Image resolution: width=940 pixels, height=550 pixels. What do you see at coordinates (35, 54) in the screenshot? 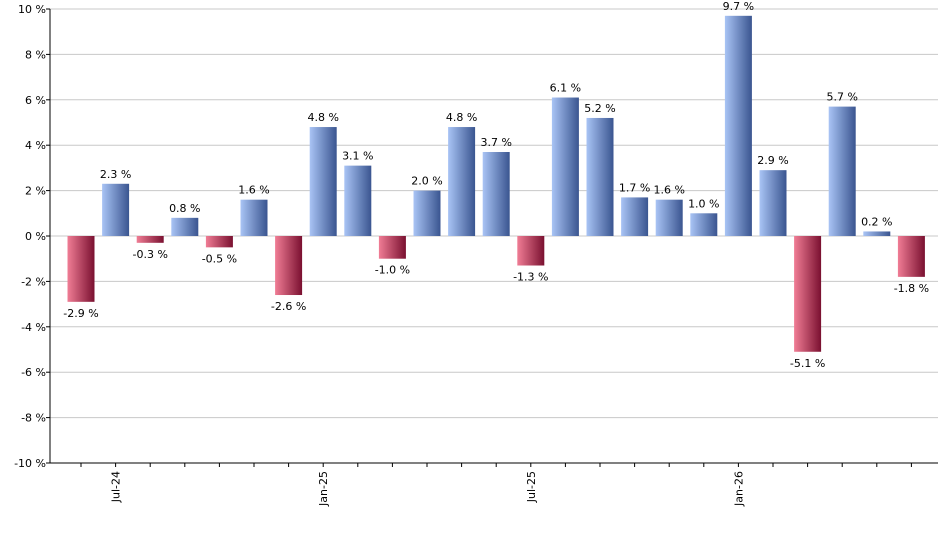
I see `y-tick-label: 8 %` at bounding box center [35, 54].